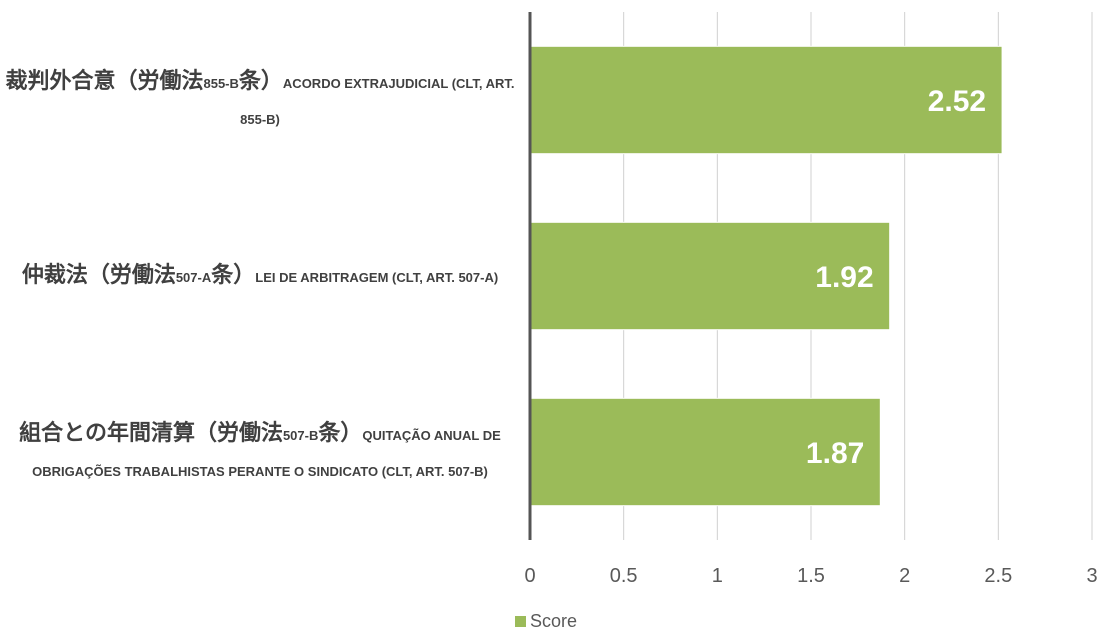  I want to click on data-label: 2.52, so click(957, 101).